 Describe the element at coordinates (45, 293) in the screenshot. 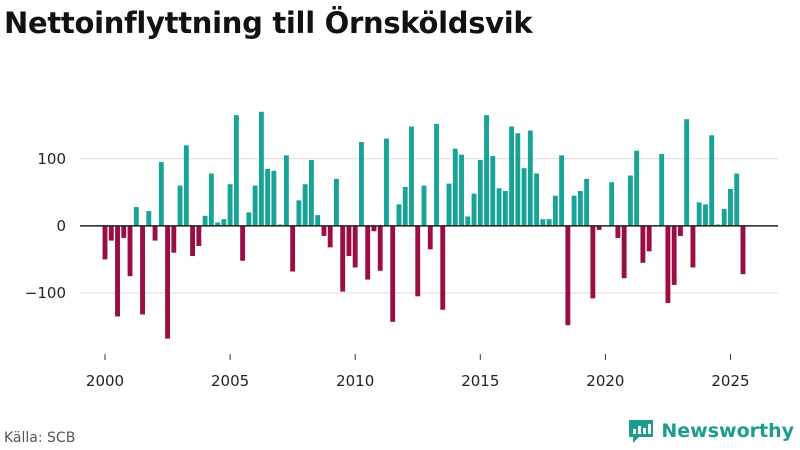

I see `y-tick-label: −100` at that location.